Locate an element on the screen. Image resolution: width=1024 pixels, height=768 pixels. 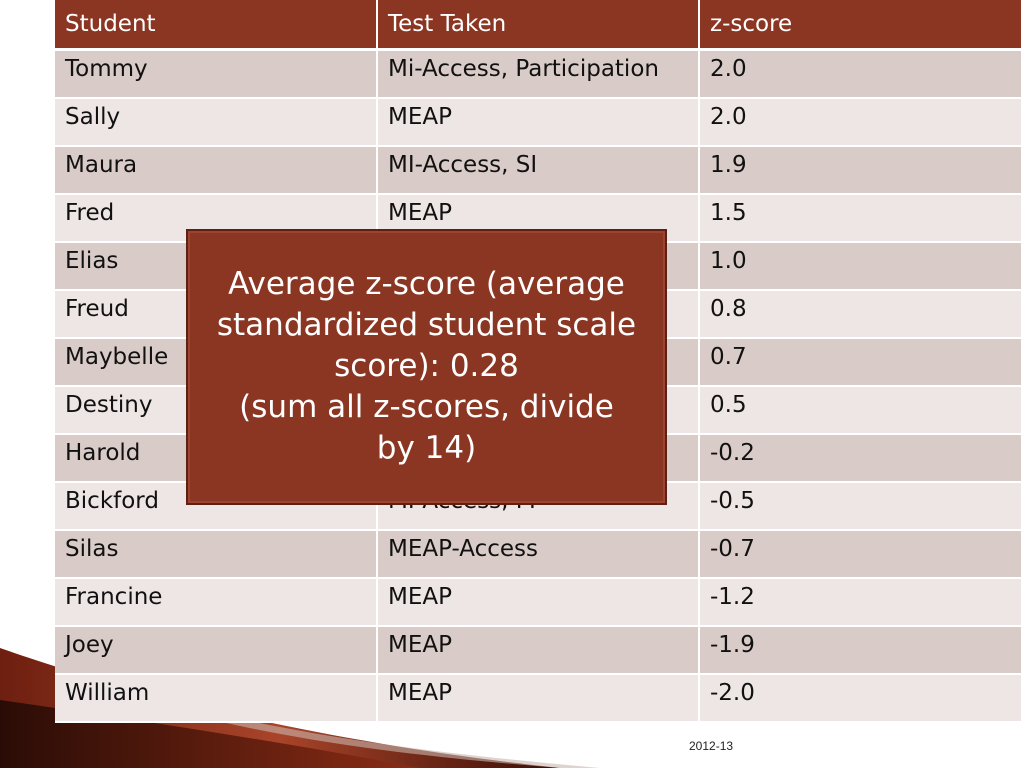
callout-line: Average z-score (average is located at coordinates (426, 284).